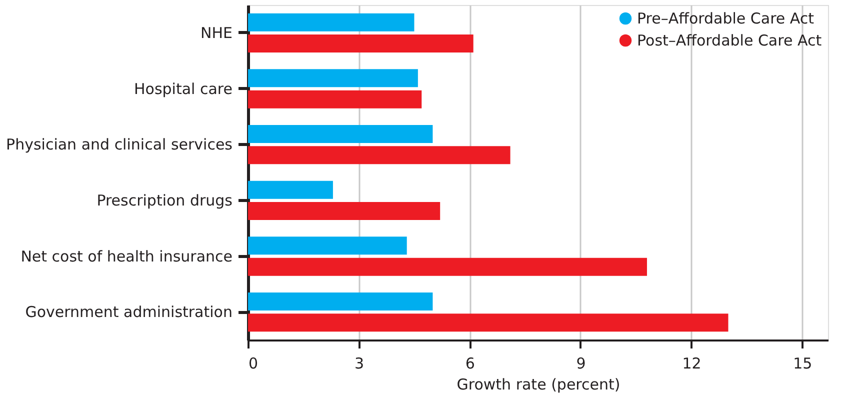 This screenshot has height=419, width=848. I want to click on x-tick-label: 9, so click(581, 363).